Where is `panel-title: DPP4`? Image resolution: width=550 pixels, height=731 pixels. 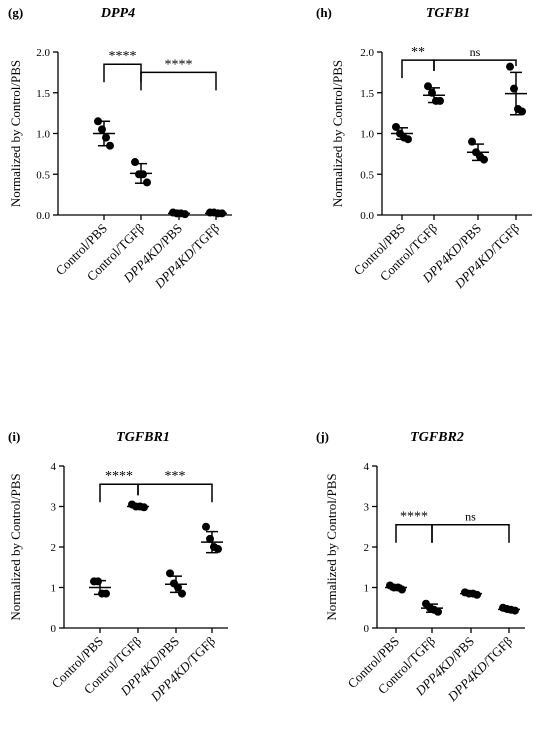 panel-title: DPP4 is located at coordinates (117, 13).